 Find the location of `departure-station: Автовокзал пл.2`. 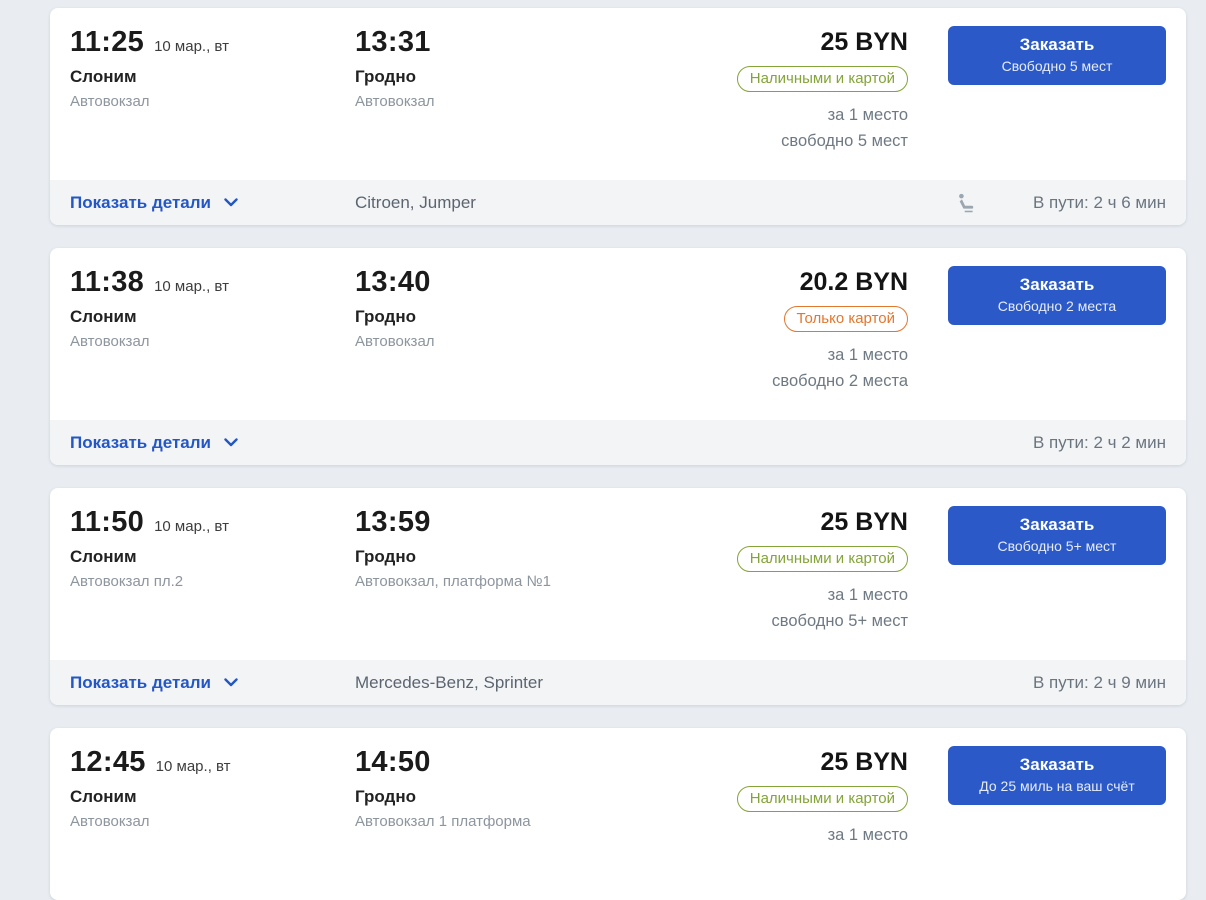

departure-station: Автовокзал пл.2 is located at coordinates (127, 581).